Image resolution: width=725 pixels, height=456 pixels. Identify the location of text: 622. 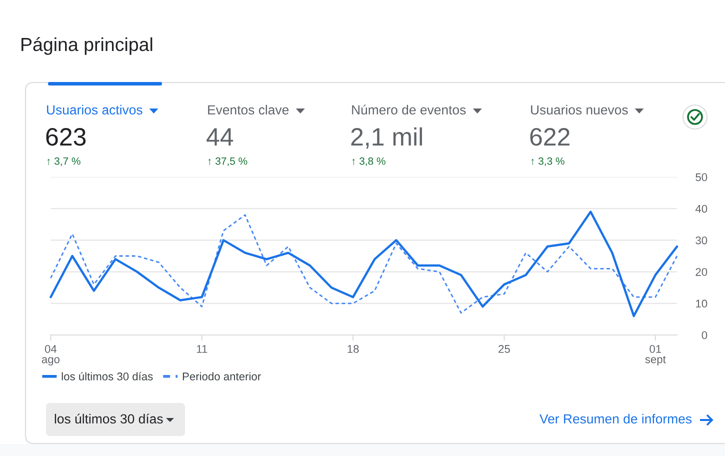
(550, 137).